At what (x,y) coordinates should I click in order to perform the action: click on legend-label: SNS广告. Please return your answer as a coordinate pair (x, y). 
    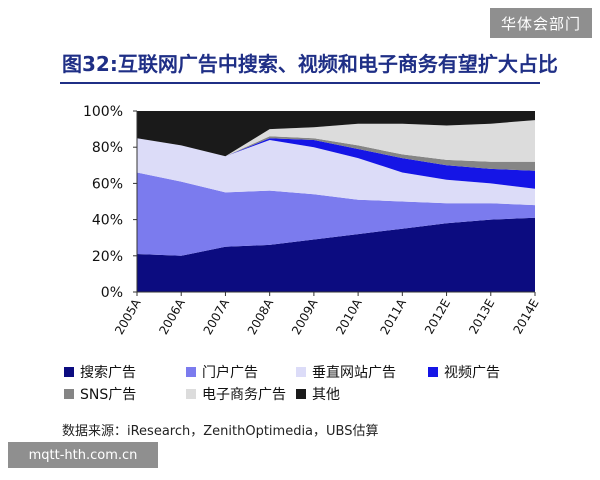
    Looking at the image, I should click on (108, 395).